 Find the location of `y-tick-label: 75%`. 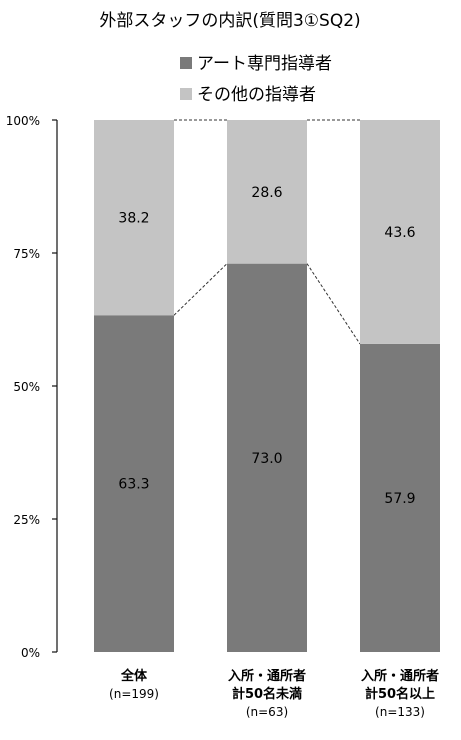

y-tick-label: 75% is located at coordinates (26, 254).